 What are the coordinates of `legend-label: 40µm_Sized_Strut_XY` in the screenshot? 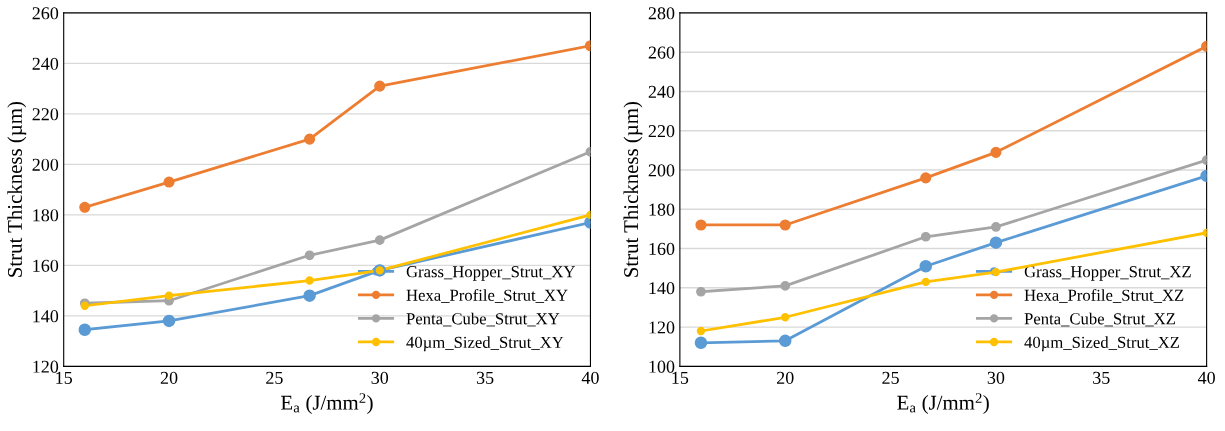 It's located at (485, 344).